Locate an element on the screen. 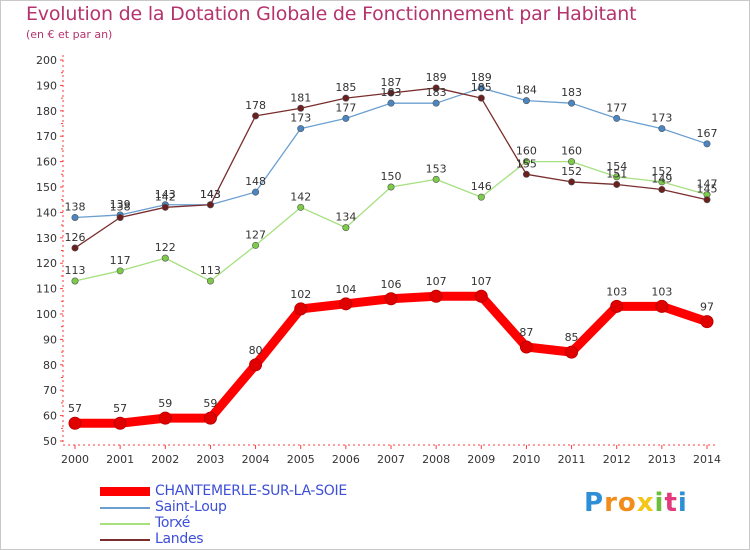  x-tick-label: 2013 is located at coordinates (662, 459).